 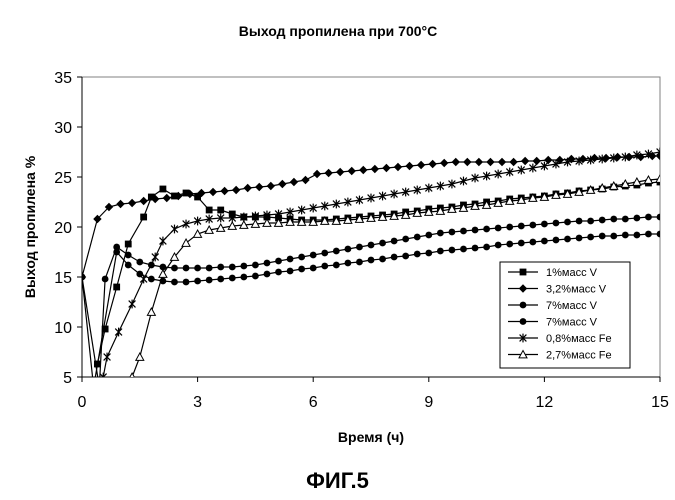 What do you see at coordinates (63, 228) in the screenshot?
I see `y-tick-label: 20` at bounding box center [63, 228].